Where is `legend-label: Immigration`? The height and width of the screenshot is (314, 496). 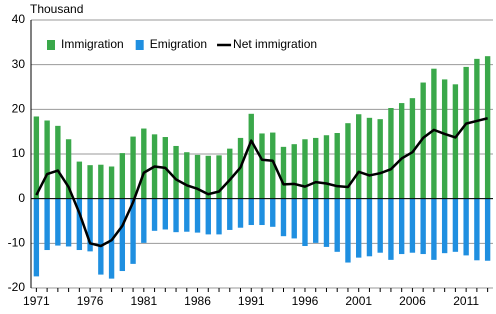
legend-label: Immigration is located at coordinates (92, 44).